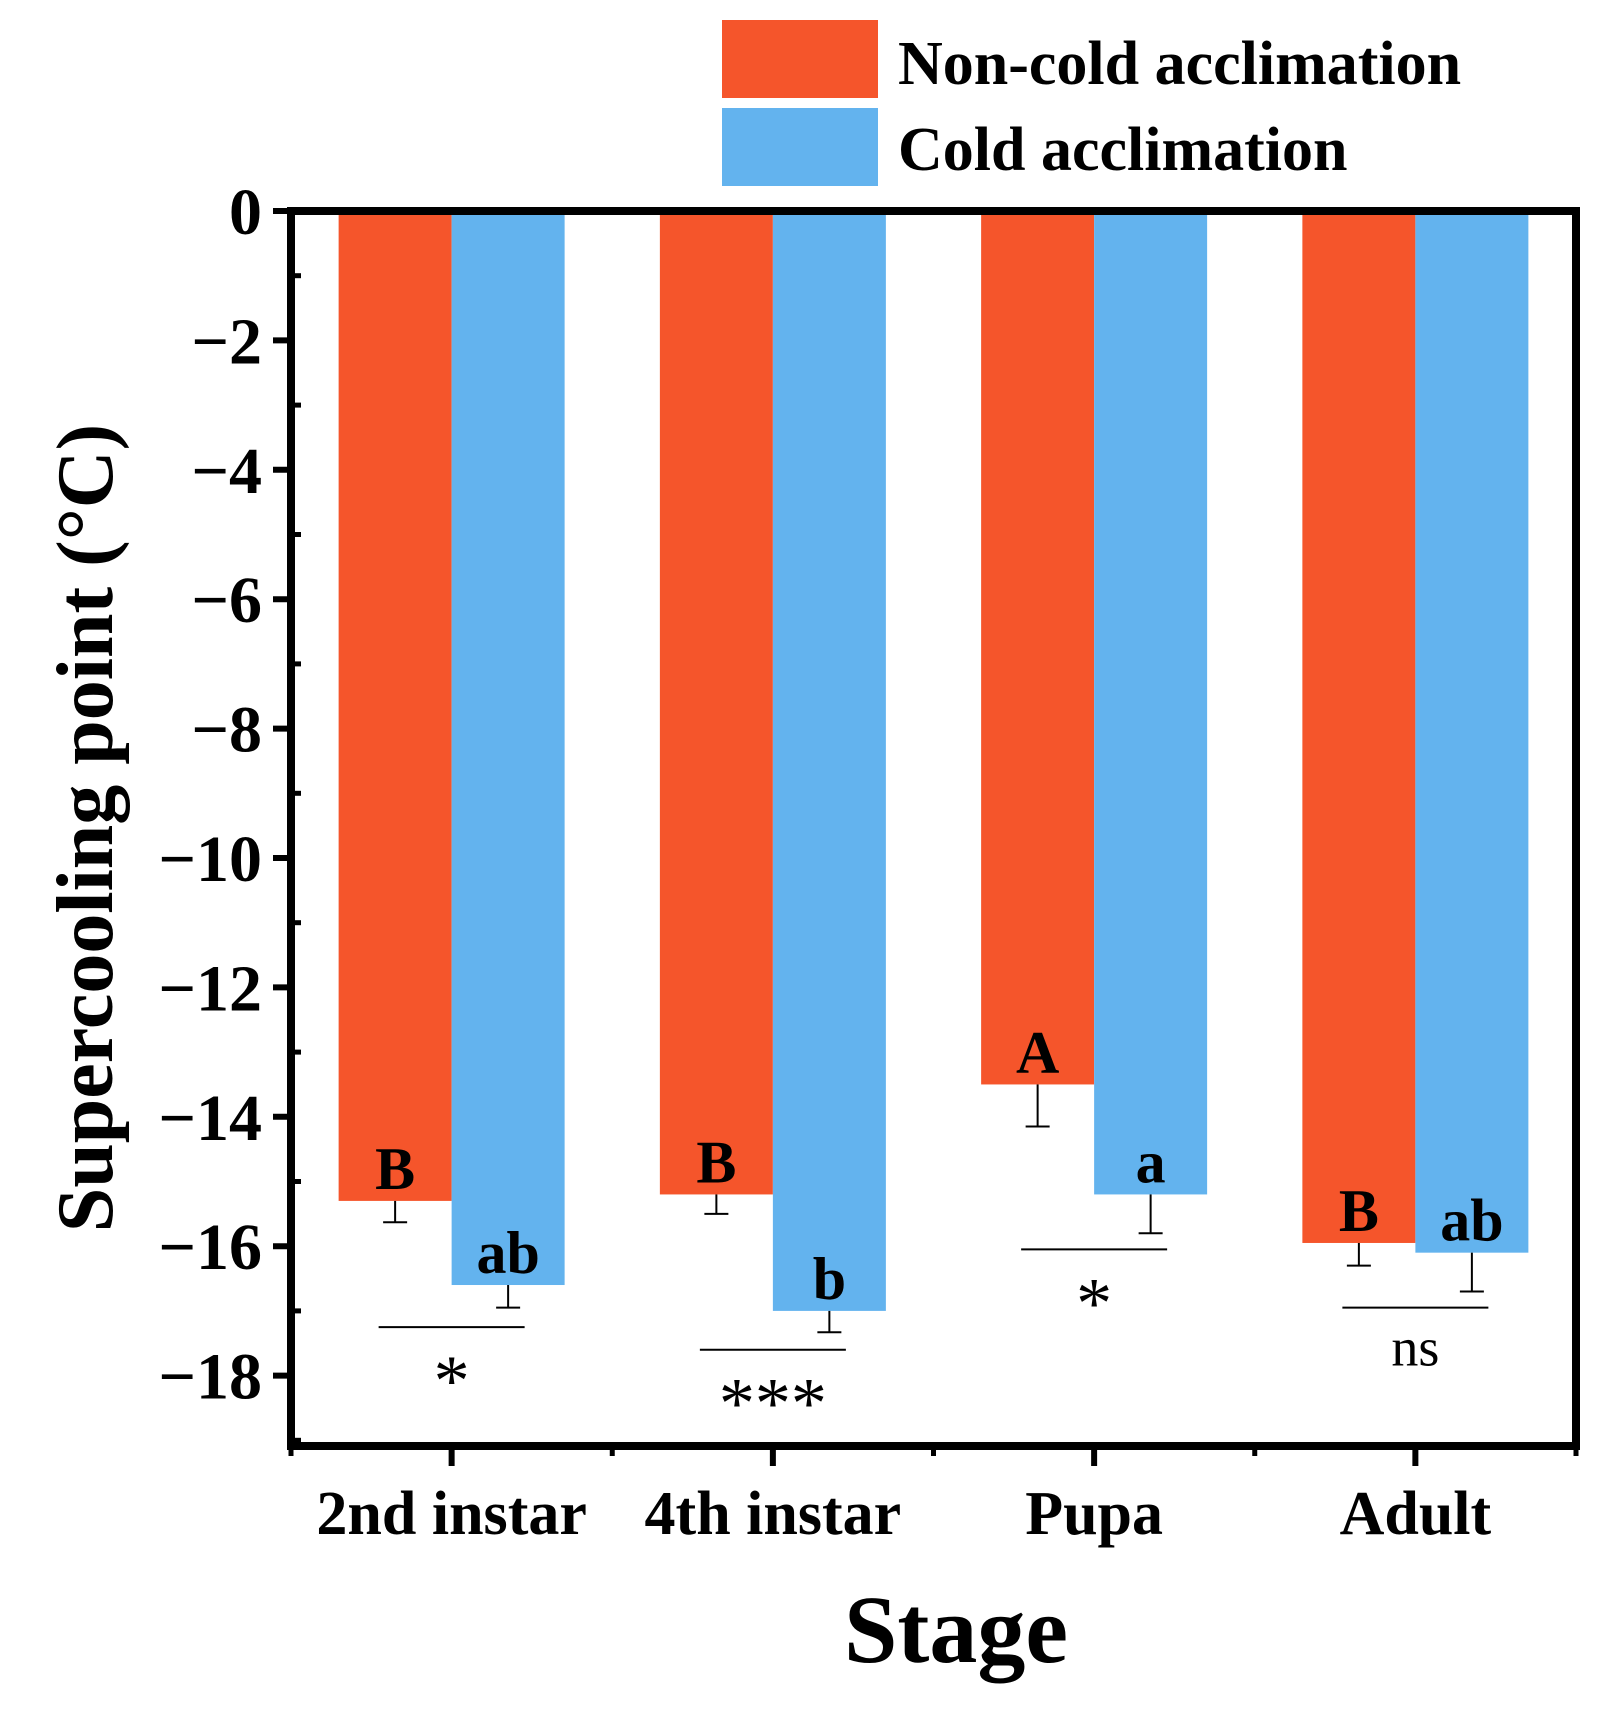  Describe the element at coordinates (210, 859) in the screenshot. I see `y-tick-label: −10` at that location.